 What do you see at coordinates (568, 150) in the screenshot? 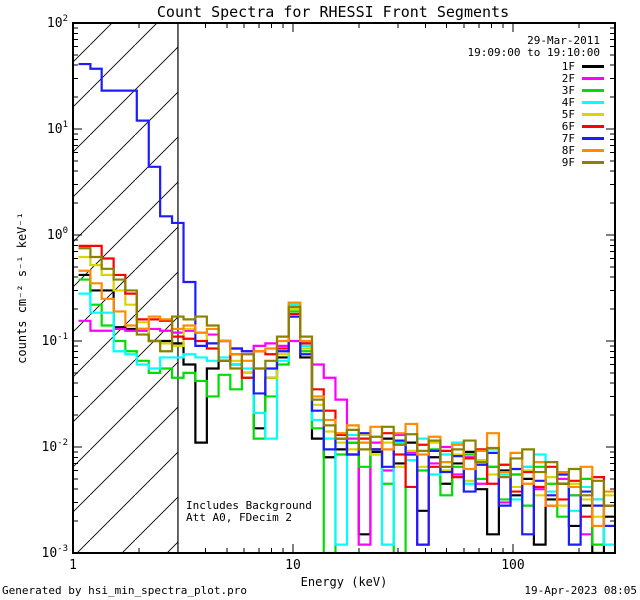
I see `legend-label-8f: 8F` at bounding box center [568, 150].